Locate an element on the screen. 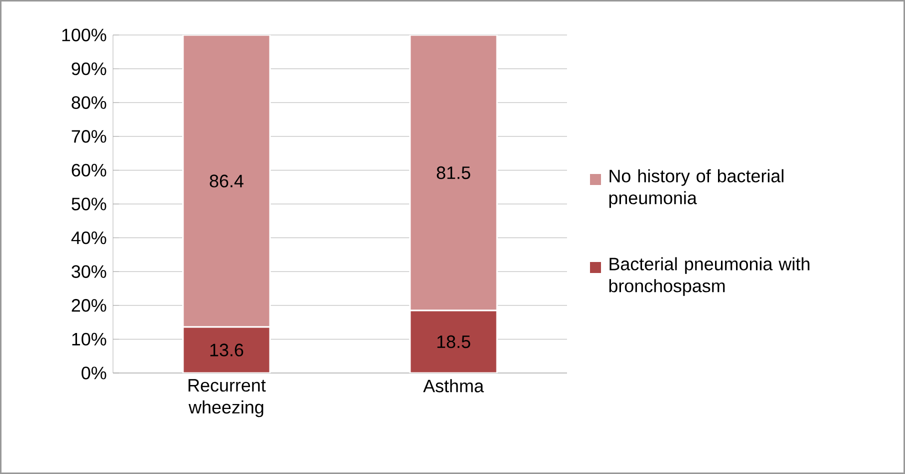 The height and width of the screenshot is (474, 905). data-label: 81.5 is located at coordinates (453, 173).